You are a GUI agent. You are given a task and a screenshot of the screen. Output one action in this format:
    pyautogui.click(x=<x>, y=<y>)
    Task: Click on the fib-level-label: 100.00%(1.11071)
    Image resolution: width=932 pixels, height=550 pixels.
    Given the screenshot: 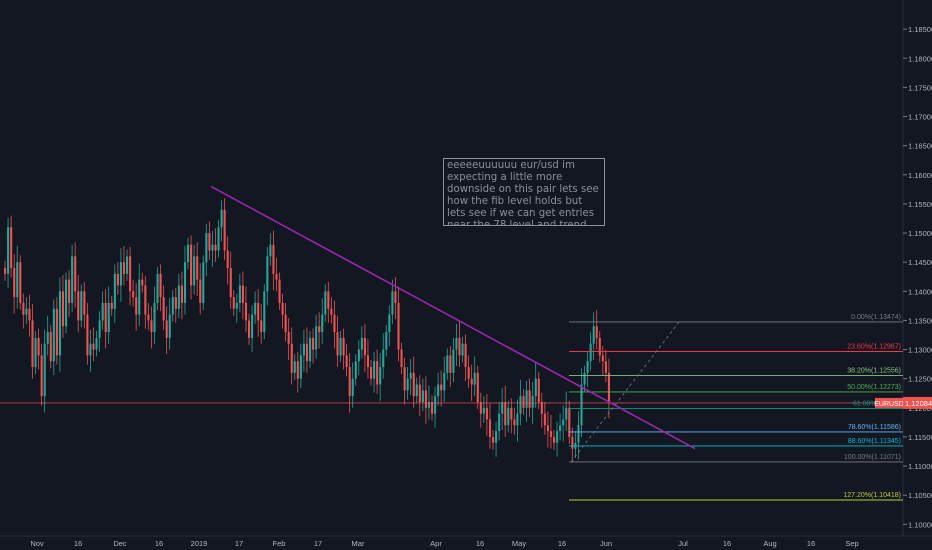 What is the action you would take?
    pyautogui.click(x=872, y=457)
    